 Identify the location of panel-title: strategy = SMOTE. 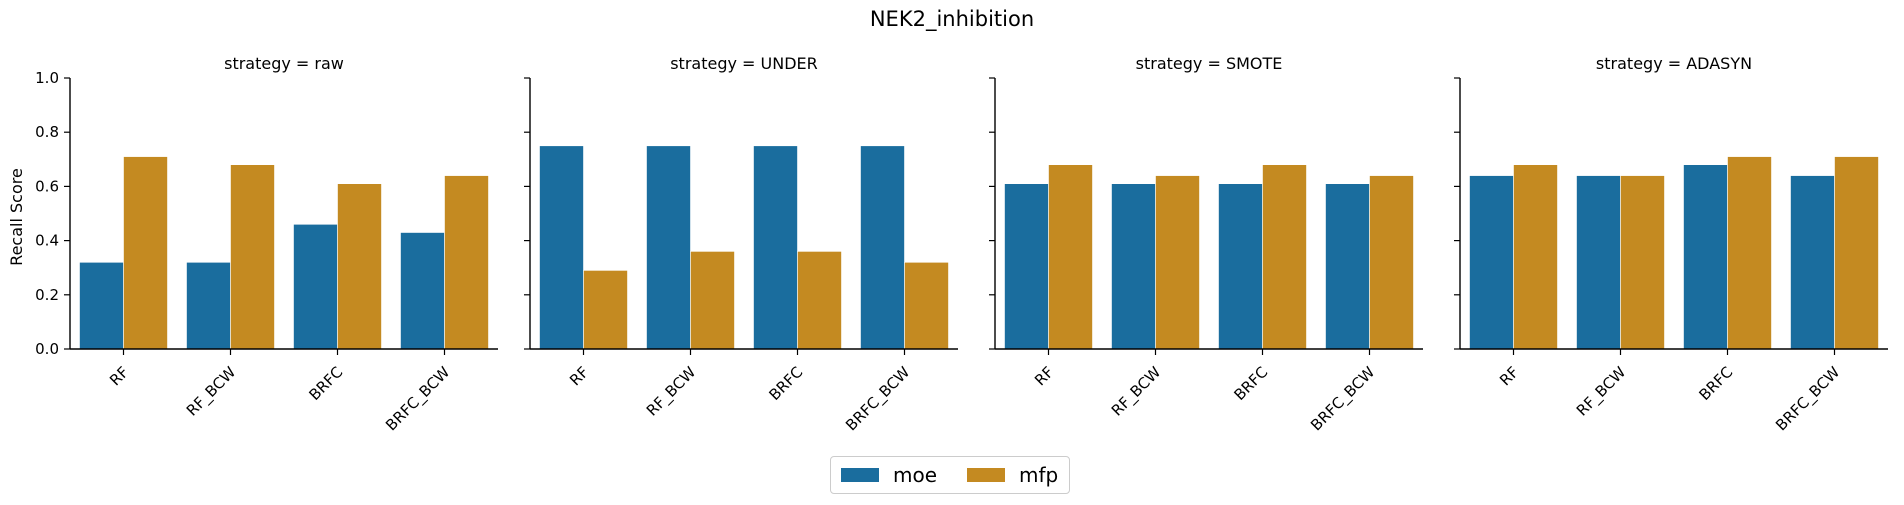
(1209, 63).